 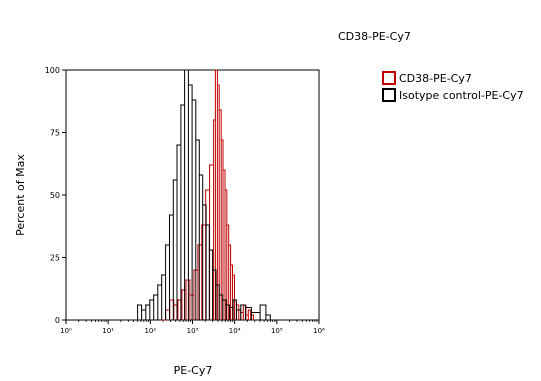 I want to click on legend-swatch-isotype, so click(x=389, y=95).